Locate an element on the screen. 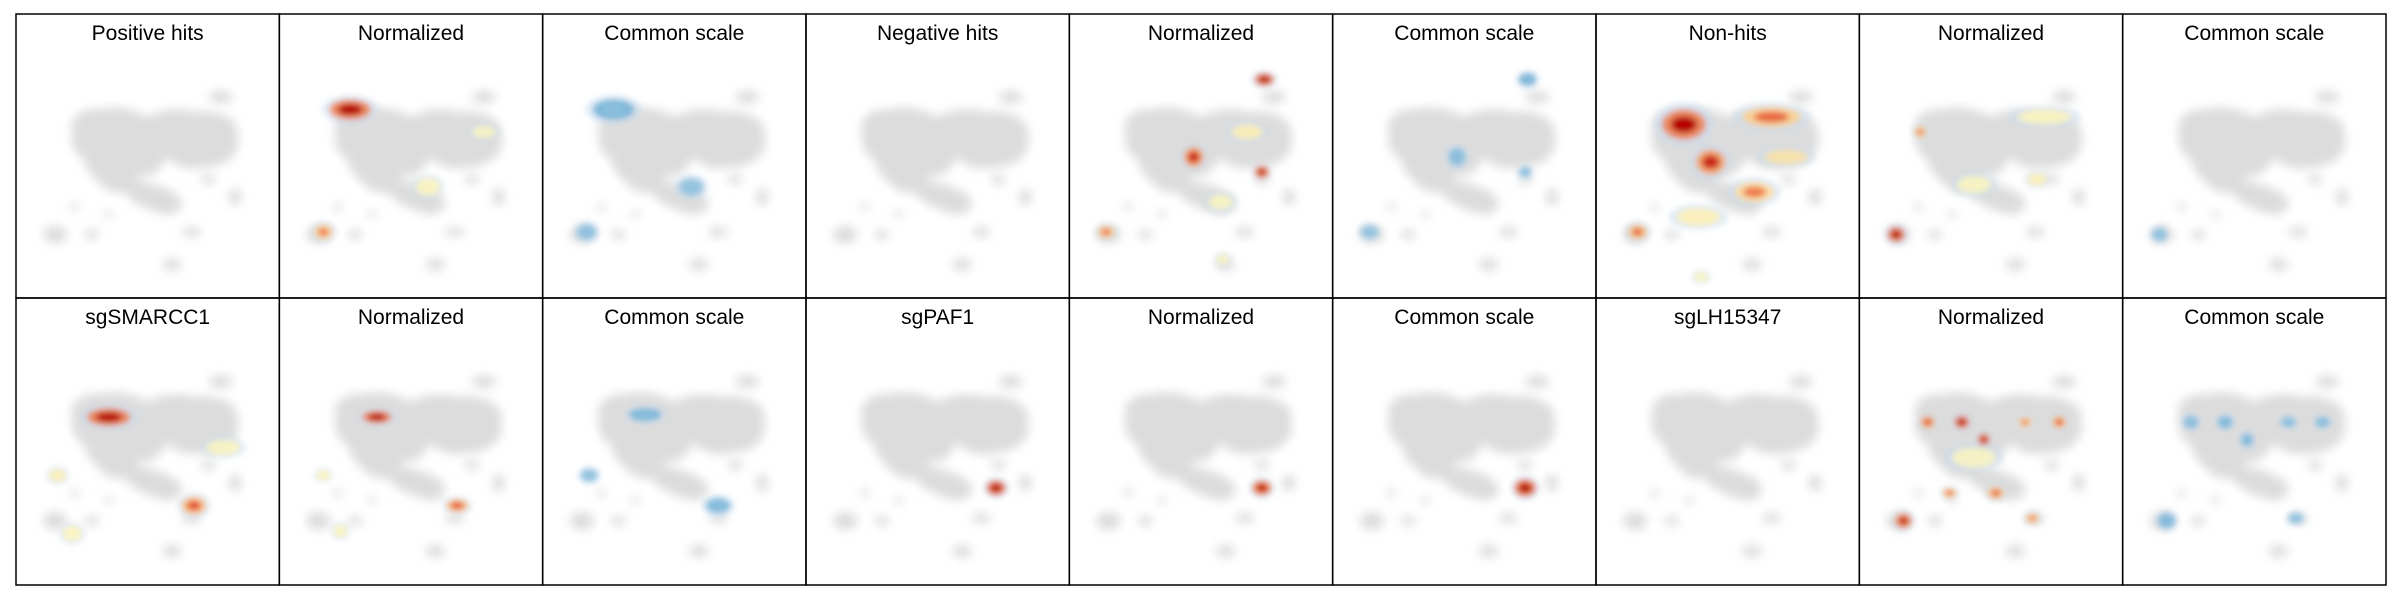  panel-r1-c5: Normalized is located at coordinates (1201, 156).